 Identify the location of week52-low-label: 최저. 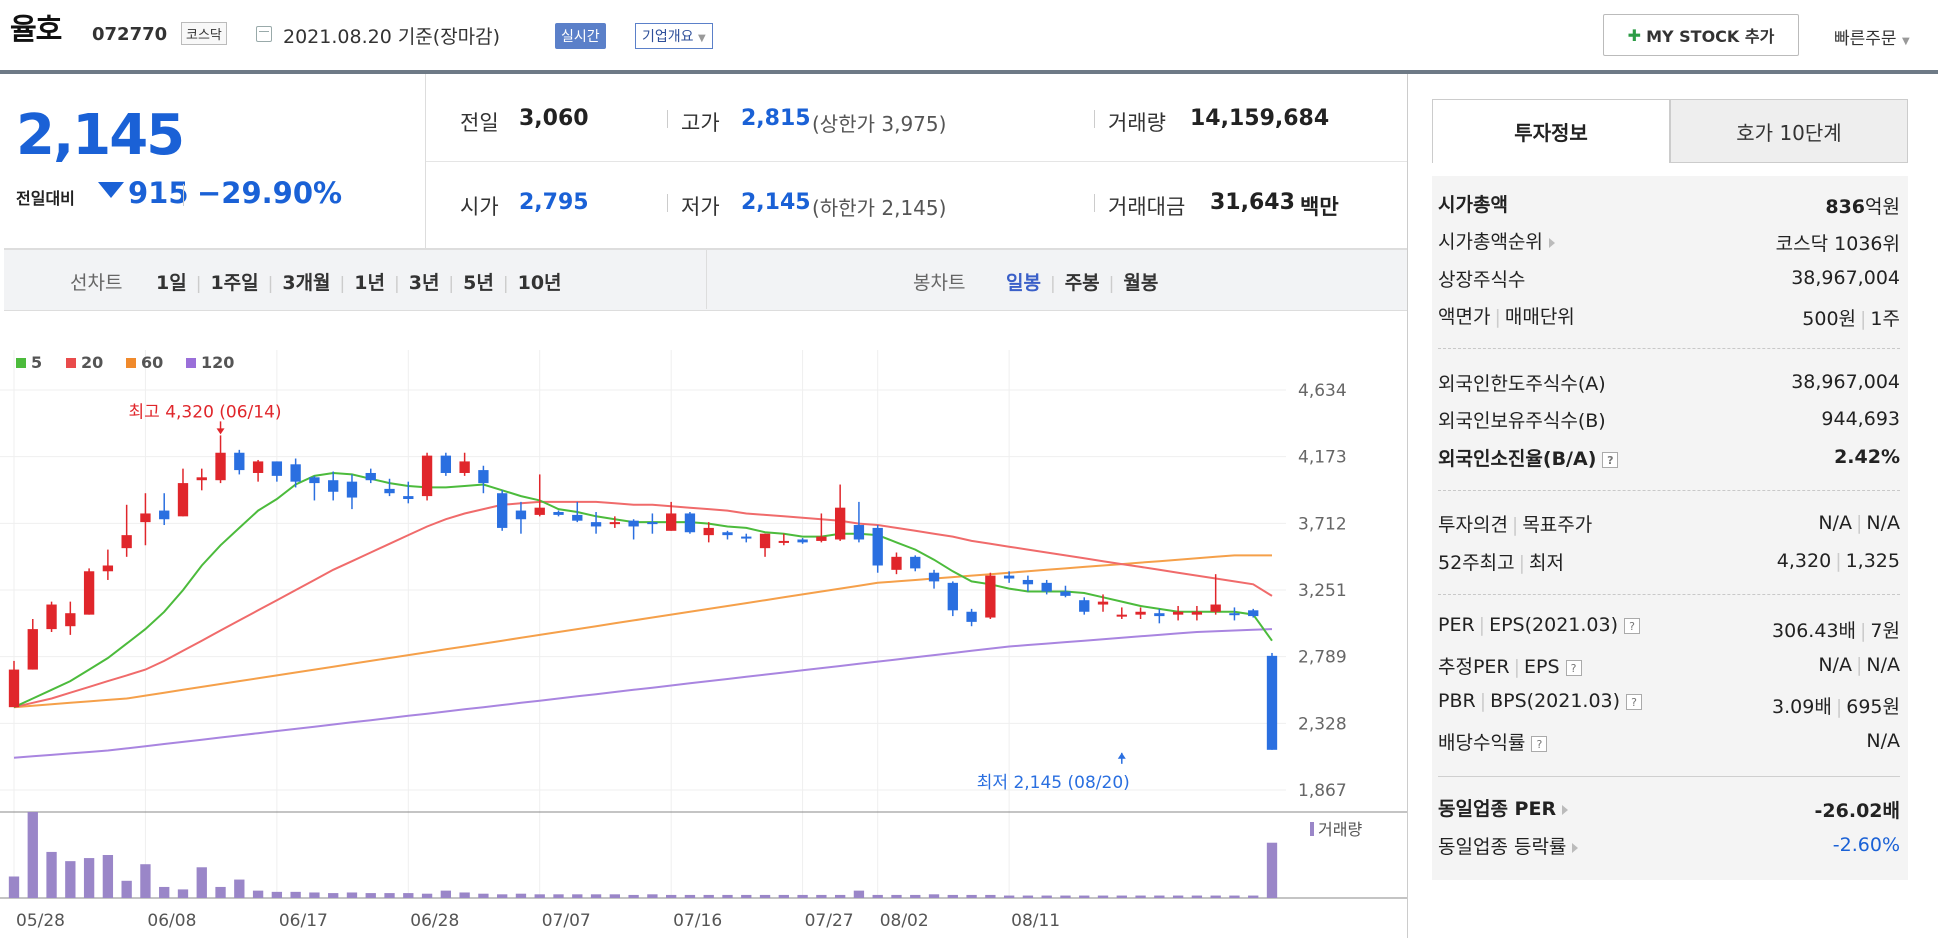
(1546, 563).